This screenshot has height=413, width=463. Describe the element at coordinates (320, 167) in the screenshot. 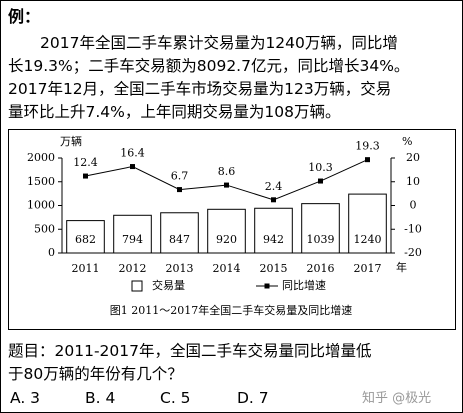

I see `line-value-label: 10.3` at that location.